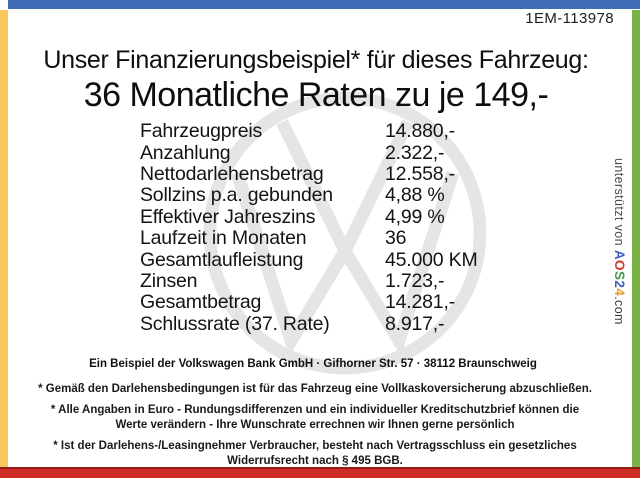 The width and height of the screenshot is (640, 478). Describe the element at coordinates (431, 259) in the screenshot. I see `row-value: 45.000 KM` at that location.